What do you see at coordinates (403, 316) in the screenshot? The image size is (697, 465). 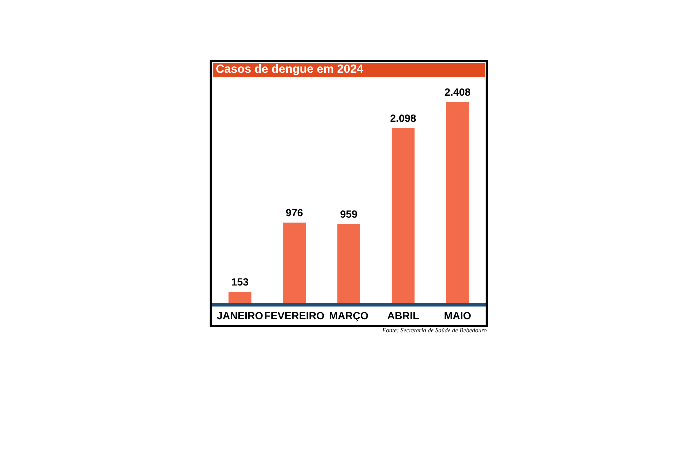 I see `x-tick-label: ABRIL` at bounding box center [403, 316].